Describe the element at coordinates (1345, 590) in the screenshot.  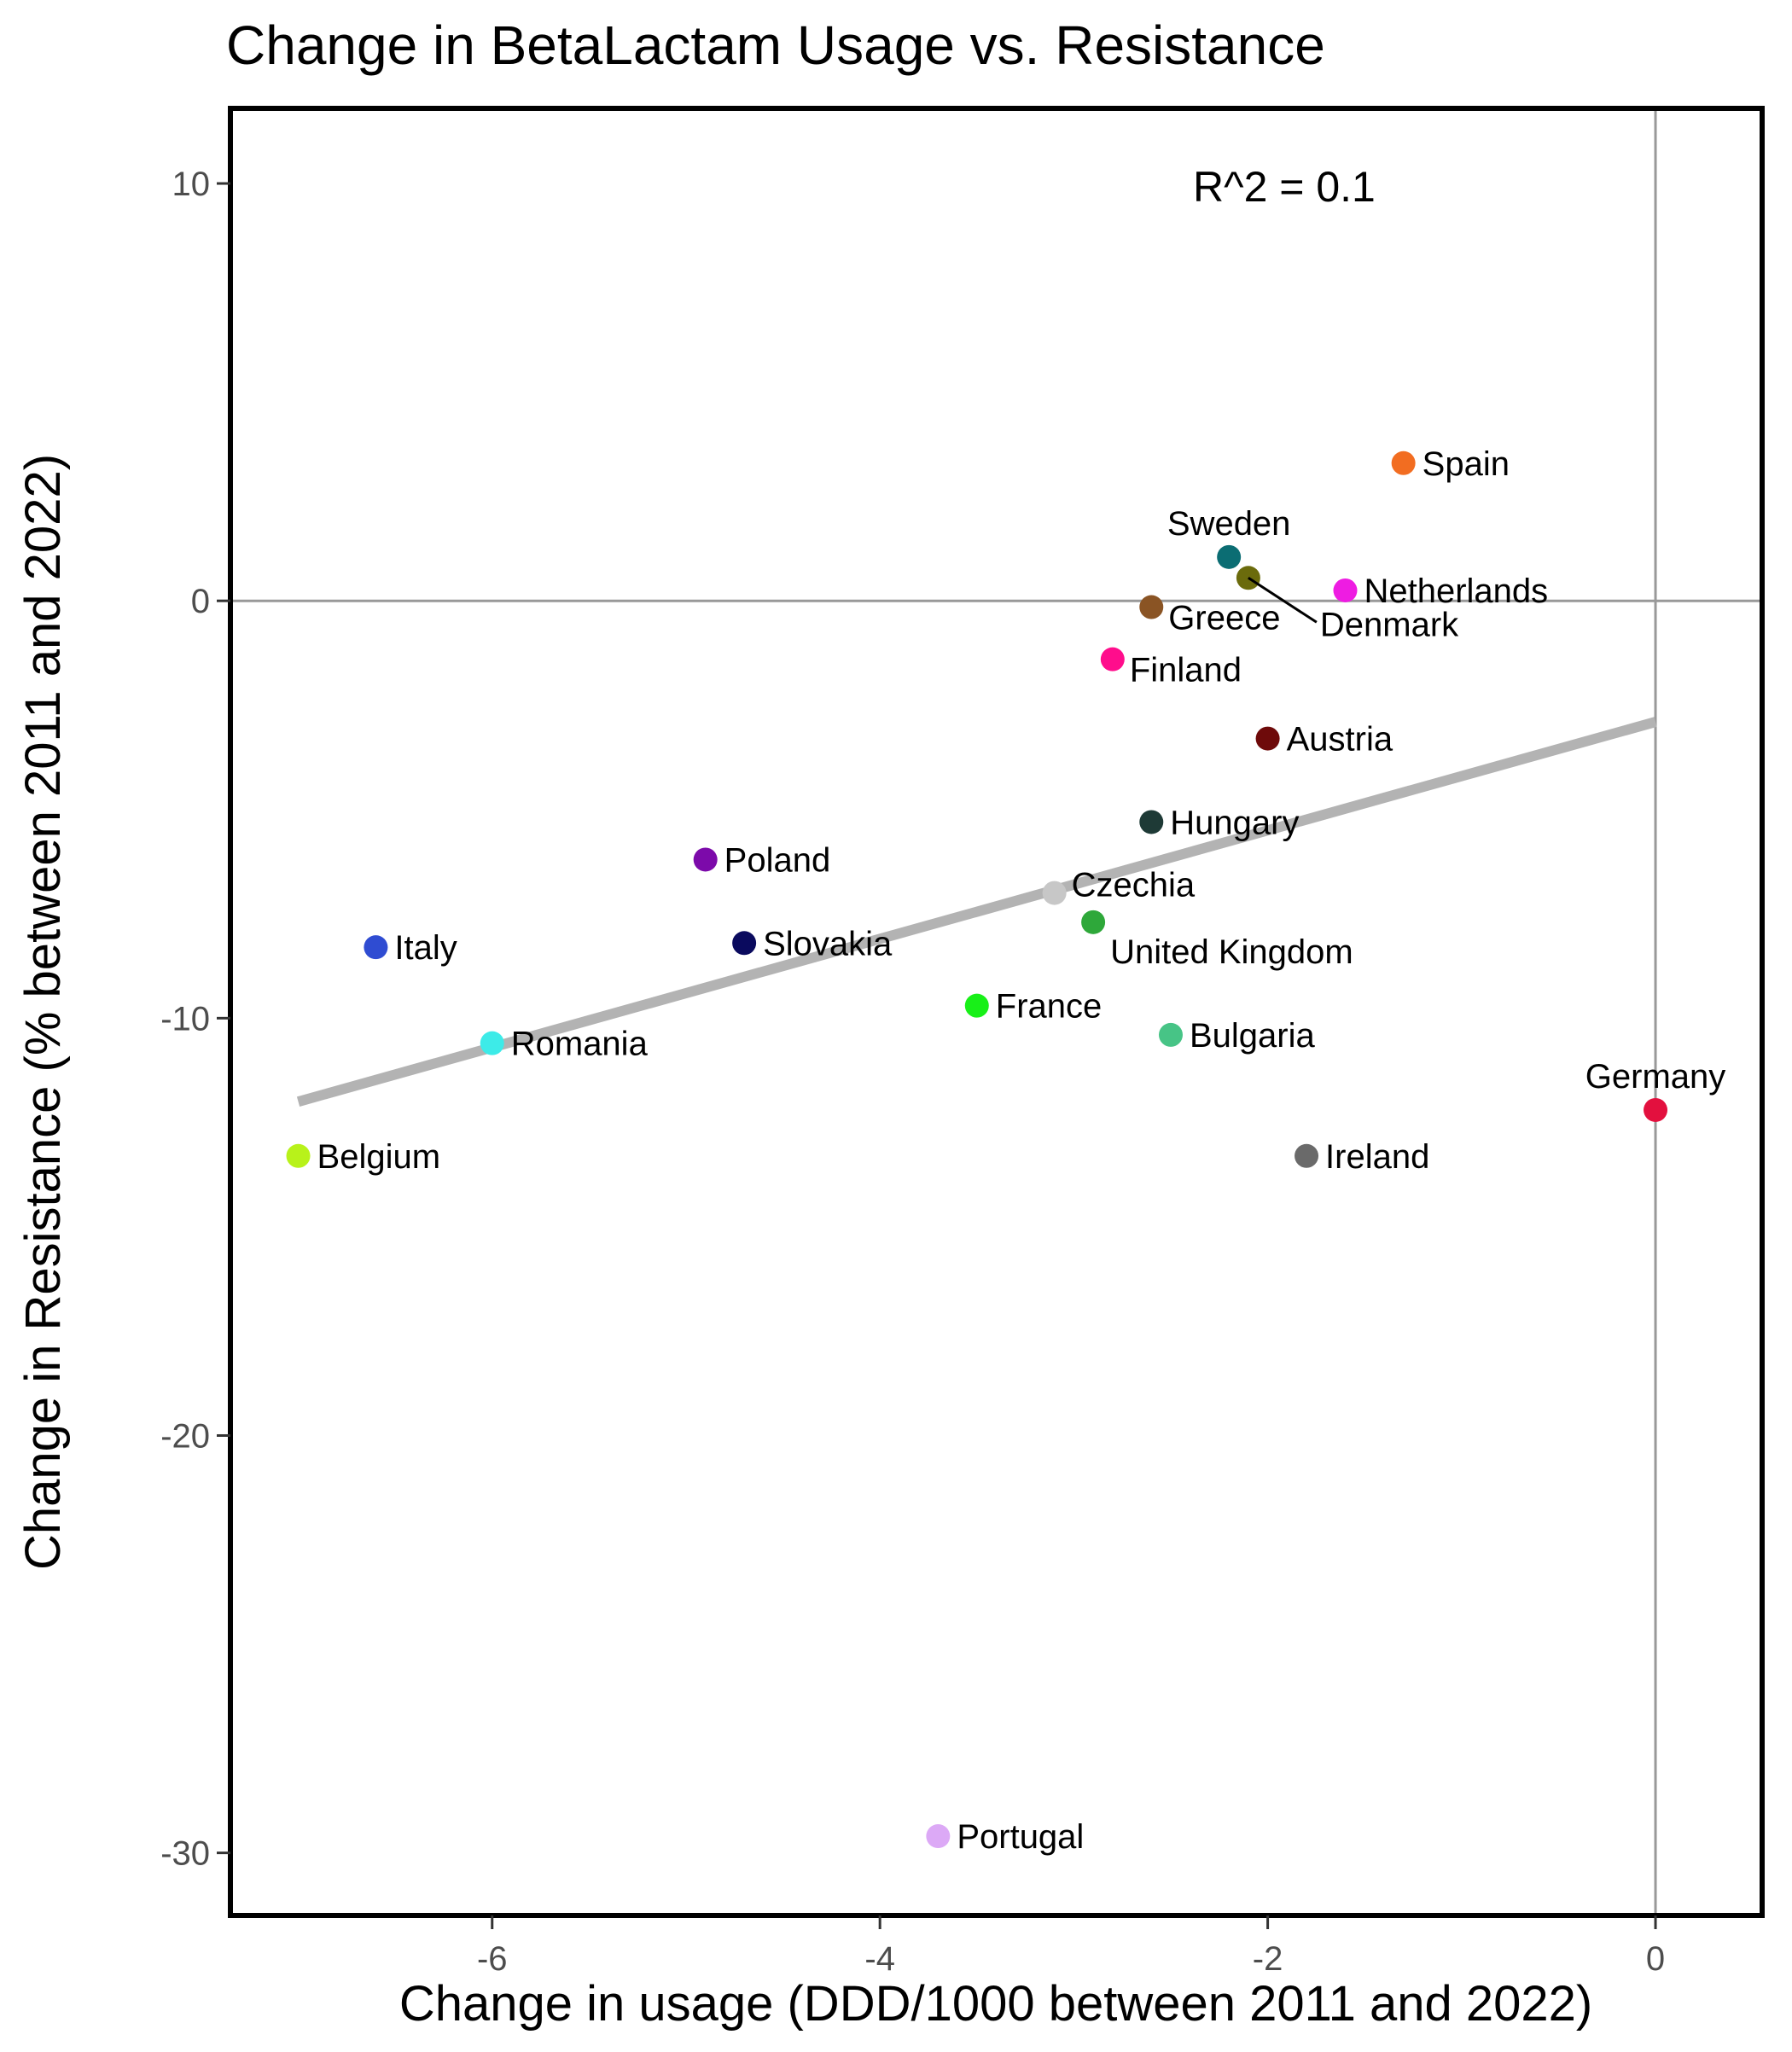
I see `point-netherlands` at that location.